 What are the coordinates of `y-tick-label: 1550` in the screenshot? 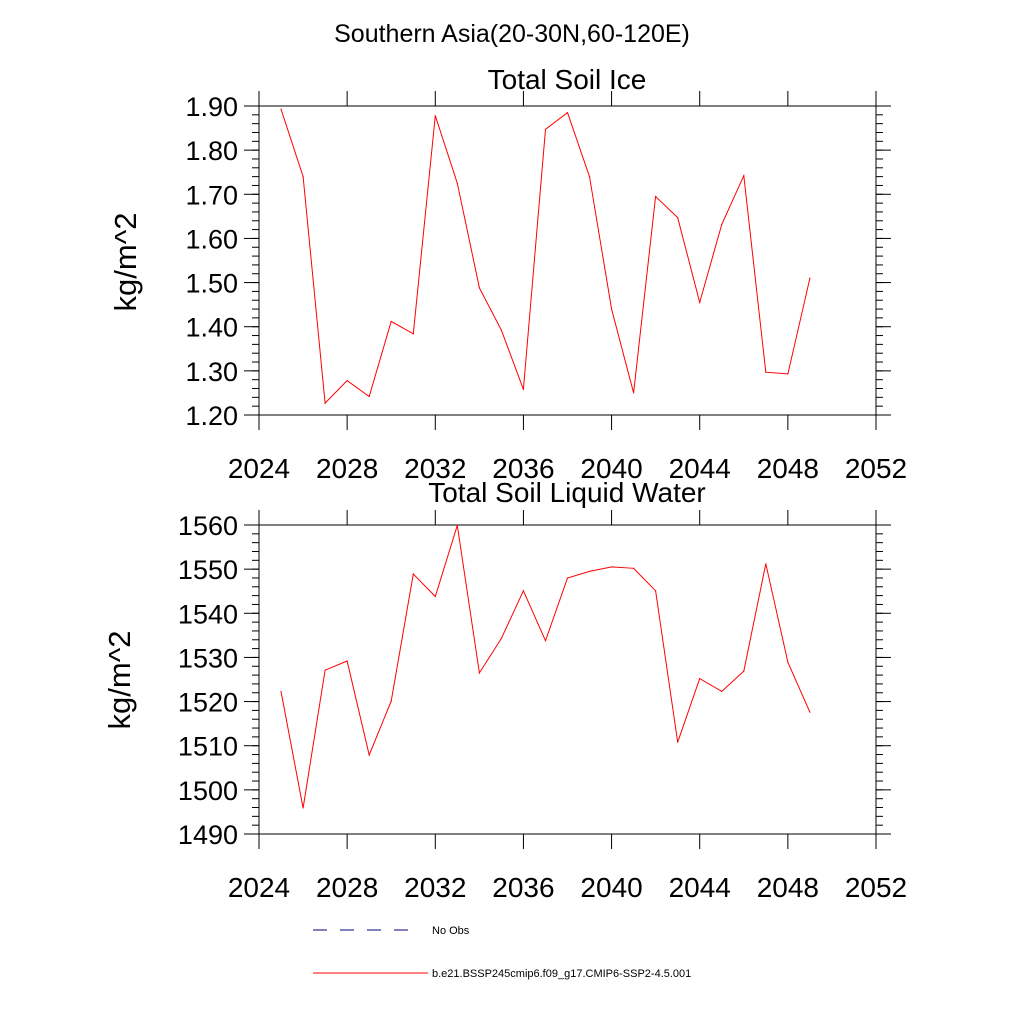 It's located at (208, 570).